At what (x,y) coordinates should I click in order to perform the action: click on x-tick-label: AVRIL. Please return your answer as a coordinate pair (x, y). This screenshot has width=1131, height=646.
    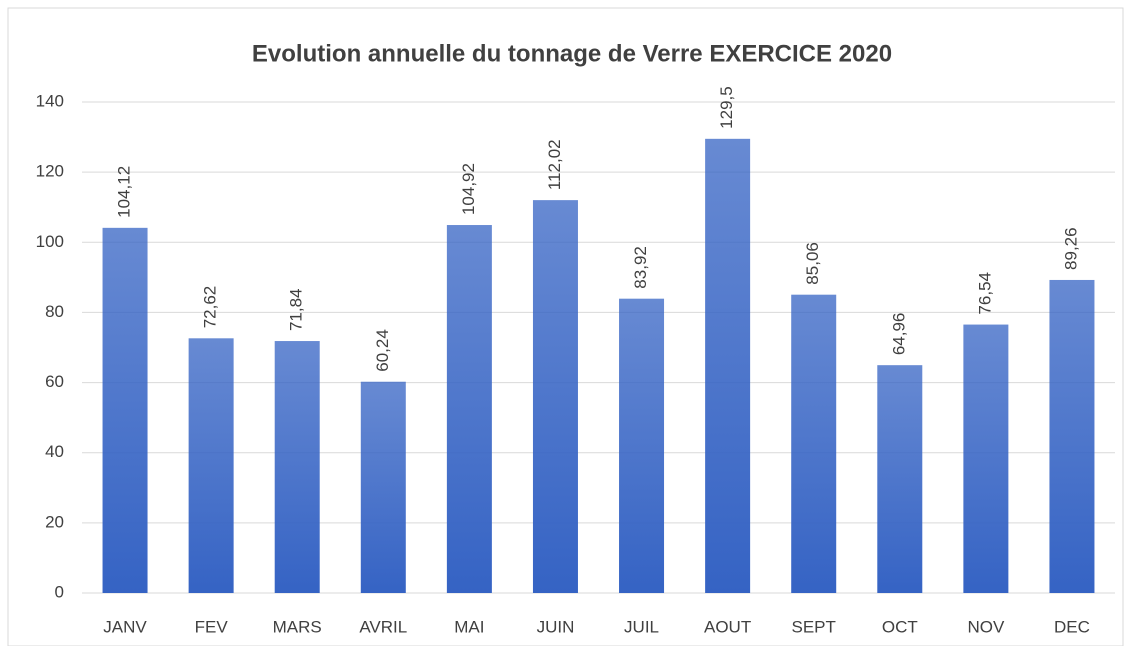
    Looking at the image, I should click on (383, 626).